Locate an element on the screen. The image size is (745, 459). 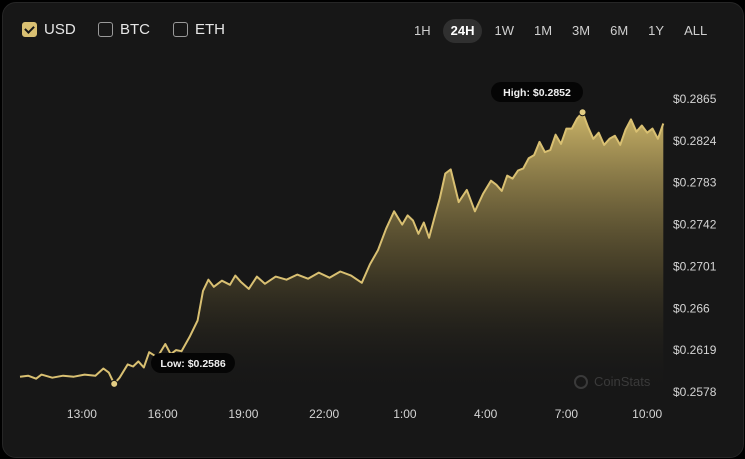
watermark: CoinStats is located at coordinates (612, 381).